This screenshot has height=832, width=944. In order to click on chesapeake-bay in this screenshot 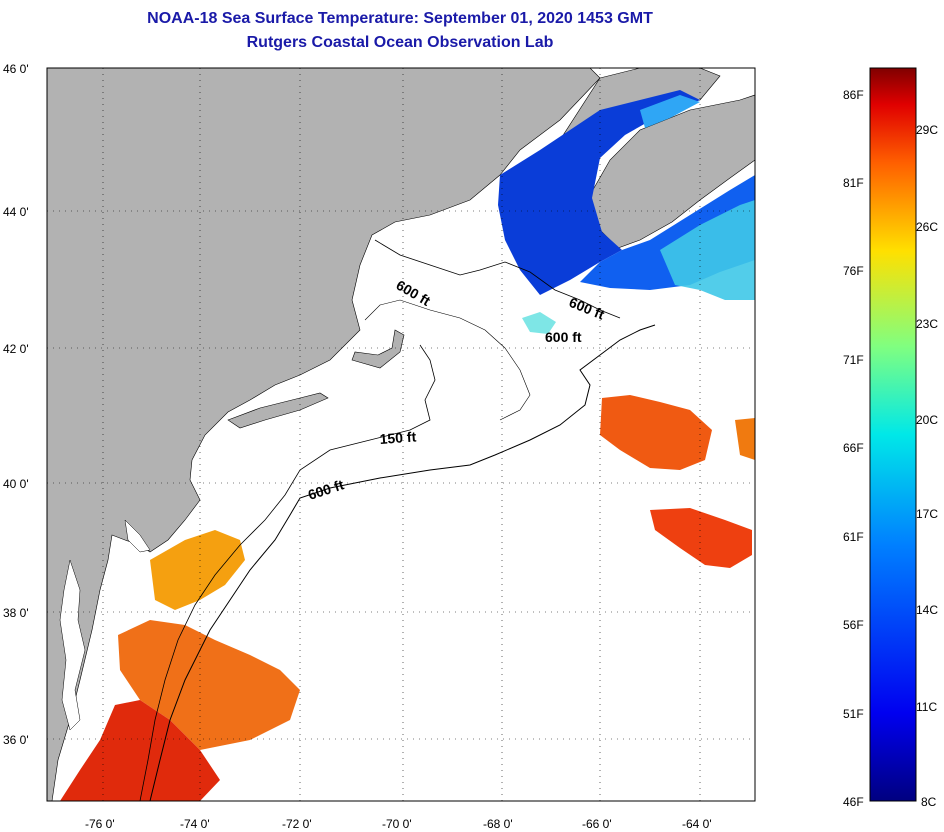, I will do `click(72, 645)`.